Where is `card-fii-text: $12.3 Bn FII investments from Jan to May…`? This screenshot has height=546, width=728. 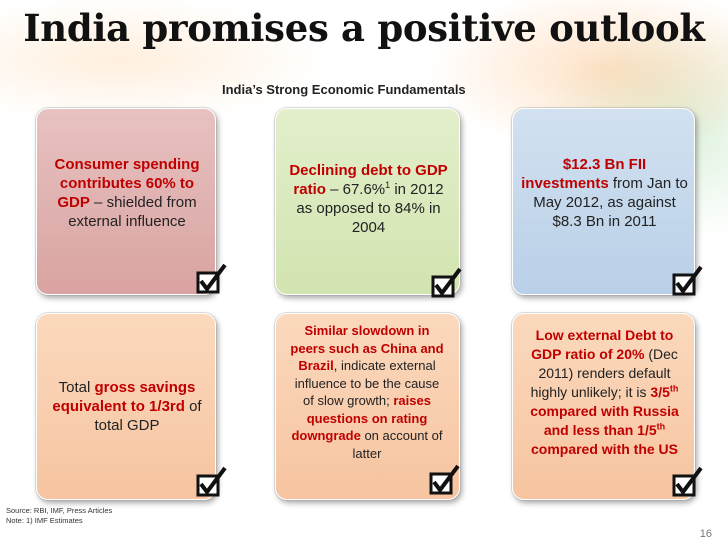
card-fii-text: $12.3 Bn FII investments from Jan to May… is located at coordinates (604, 193).